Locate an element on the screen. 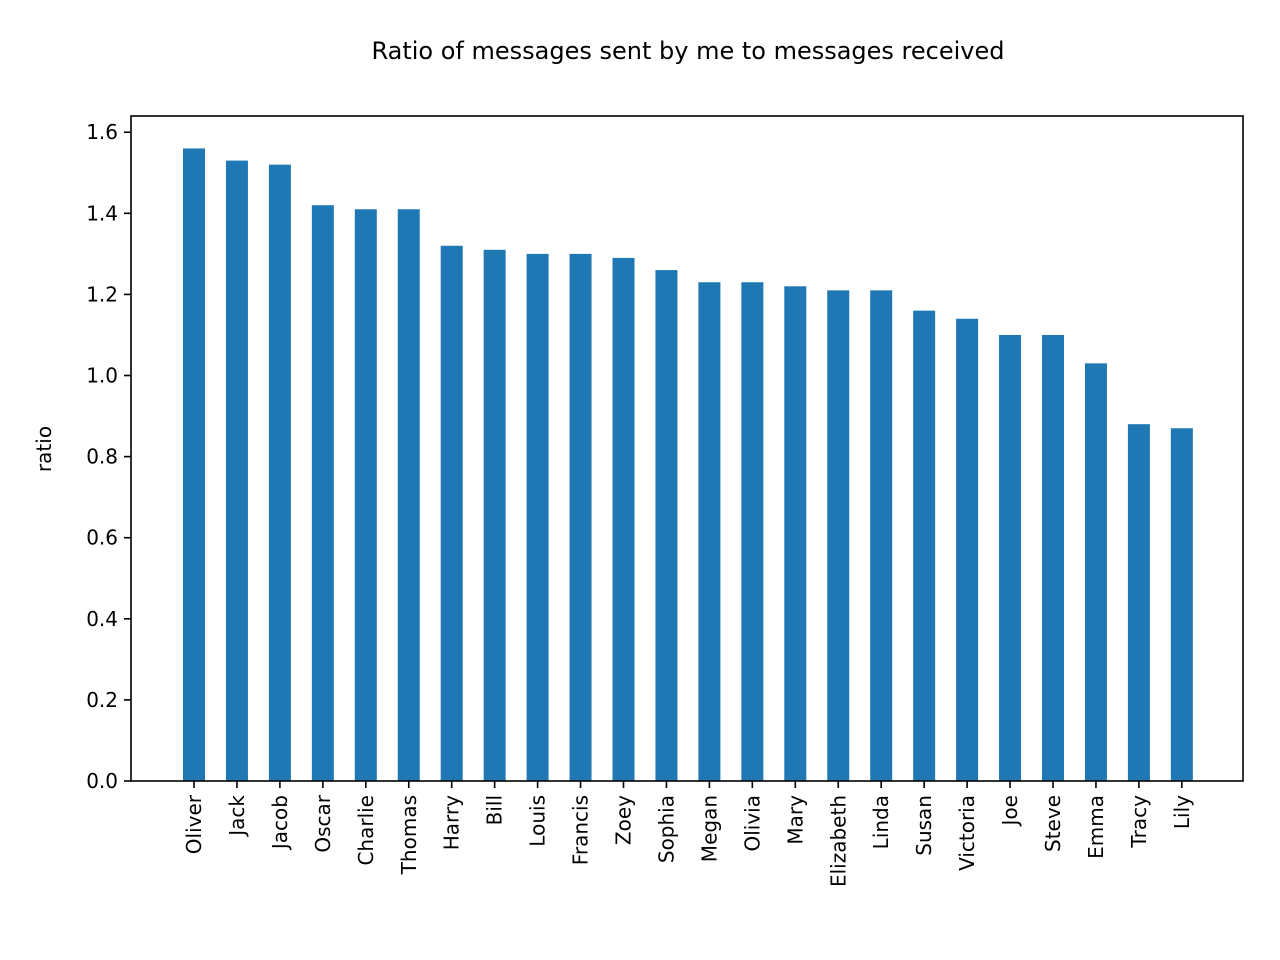 The image size is (1280, 960). x-tick-label-joe: Joe is located at coordinates (1010, 811).